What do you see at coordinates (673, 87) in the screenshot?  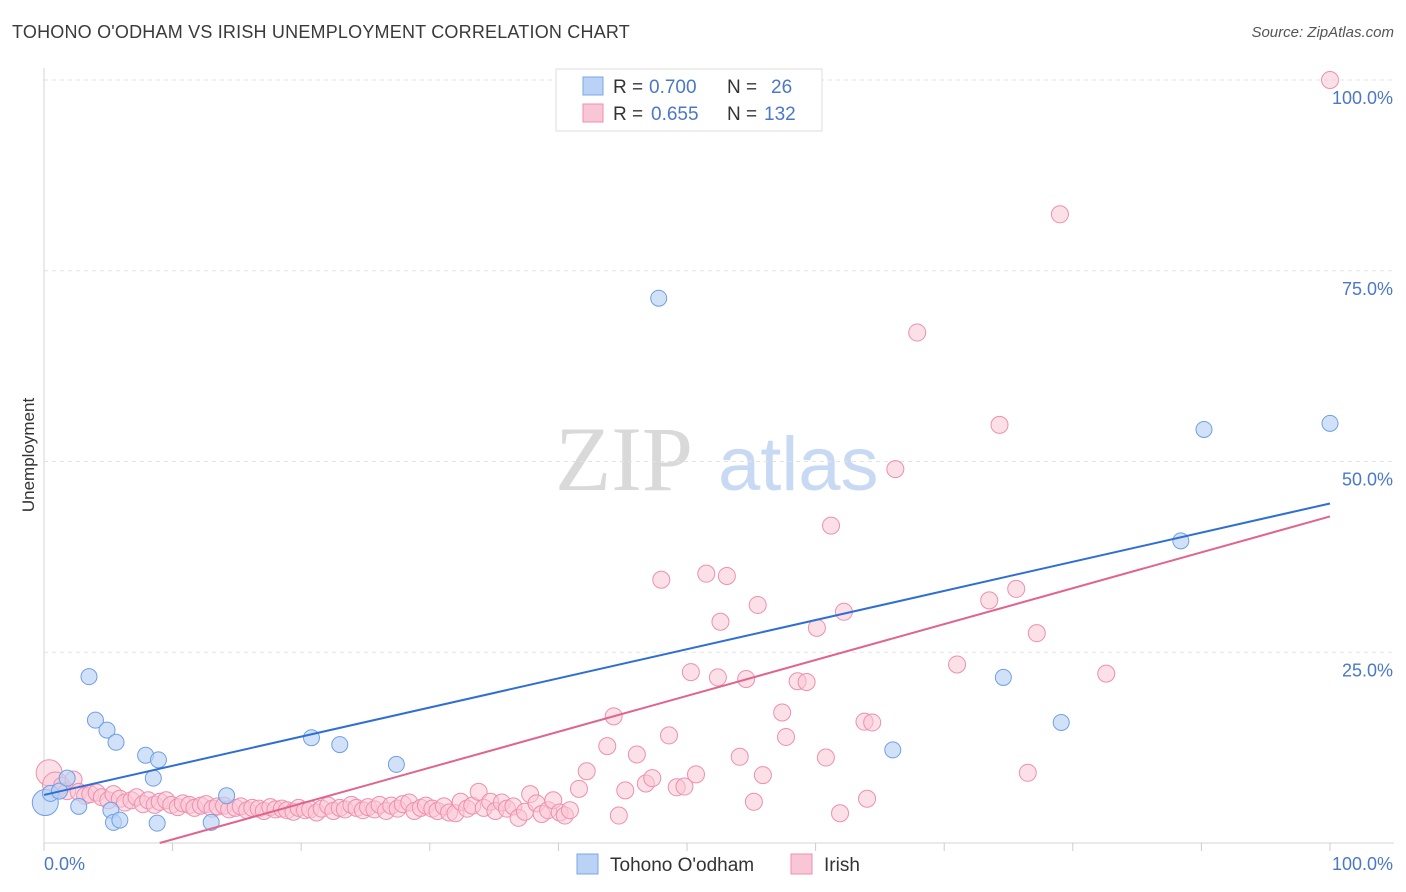 I see `legend-r-value-tohono: 0.700` at bounding box center [673, 87].